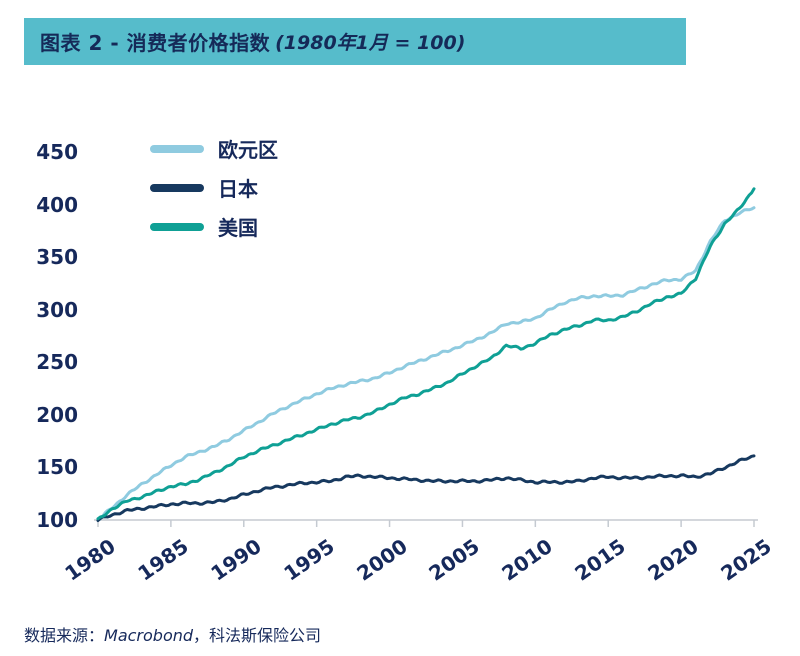 This screenshot has width=800, height=656. Describe the element at coordinates (248, 150) in the screenshot. I see `legend-label-eurozone: 欧元区` at that location.